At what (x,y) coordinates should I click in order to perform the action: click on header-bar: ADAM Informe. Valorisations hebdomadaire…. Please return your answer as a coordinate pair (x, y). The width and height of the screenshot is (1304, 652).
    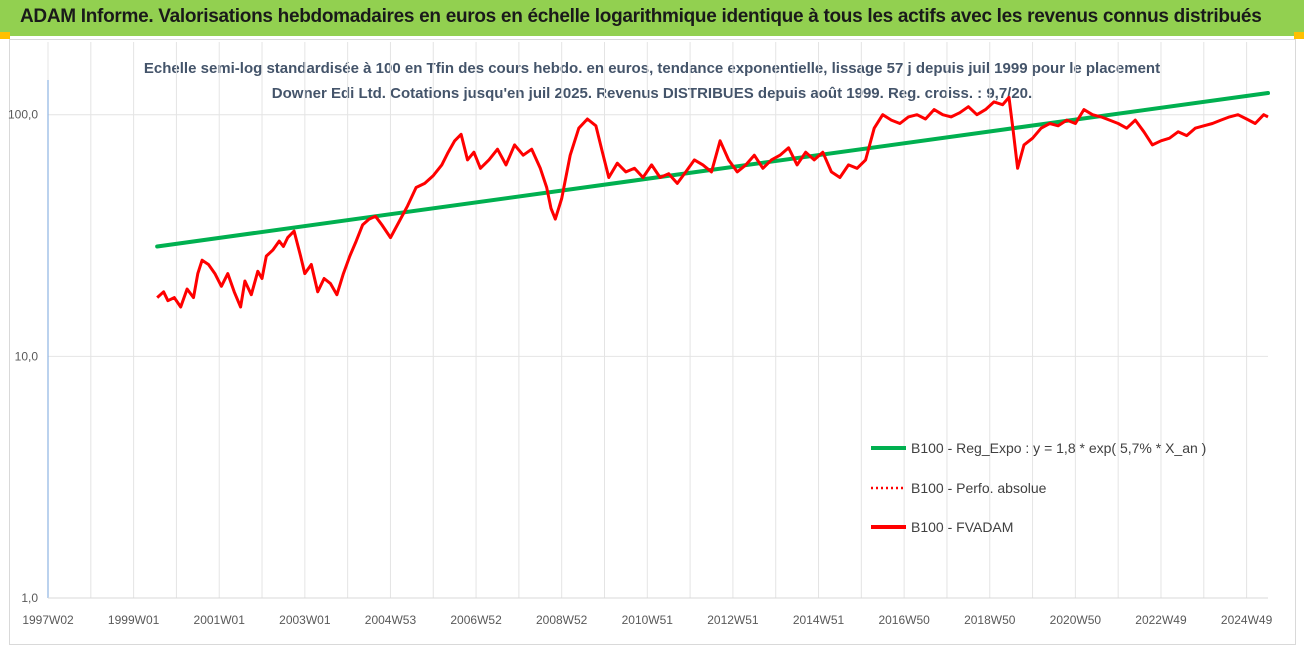
    Looking at the image, I should click on (652, 18).